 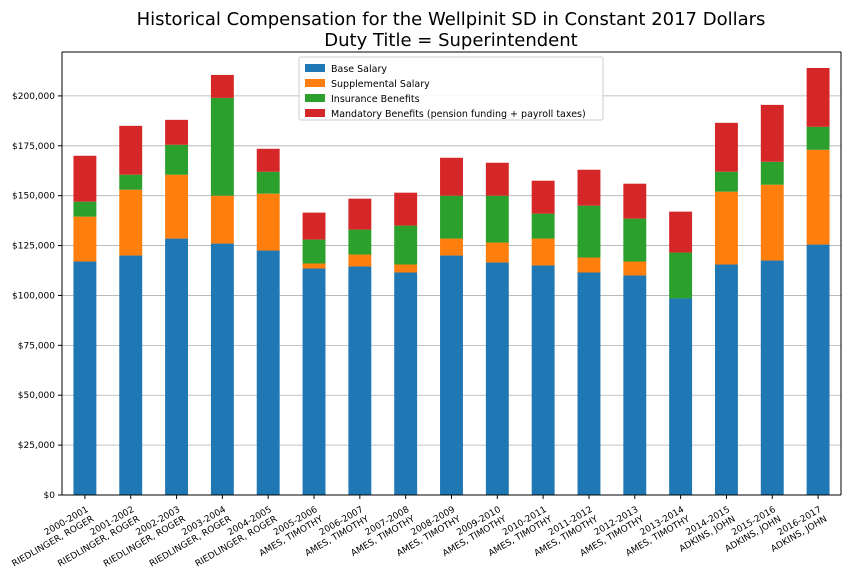 I want to click on y-tick-label-1: $25,000, so click(x=36, y=446).